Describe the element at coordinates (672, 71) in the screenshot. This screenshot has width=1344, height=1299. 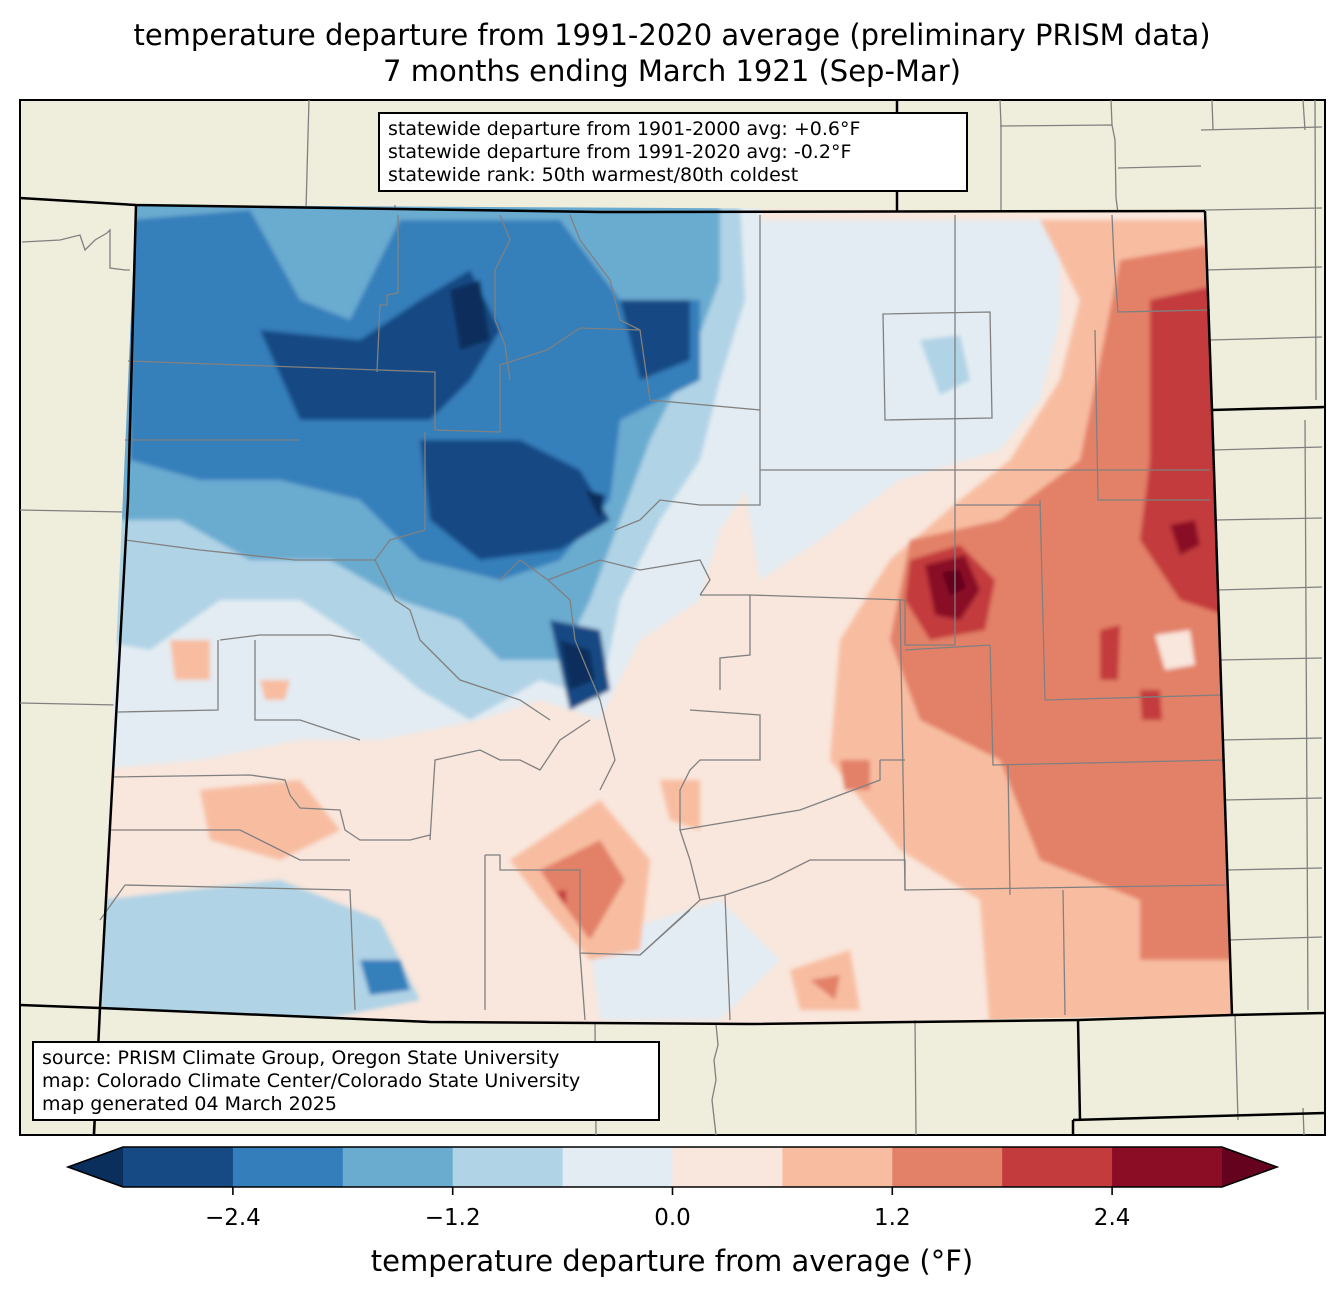
I see `map-subtitle: 7 months ending March 1921 (Sep-Mar)` at that location.